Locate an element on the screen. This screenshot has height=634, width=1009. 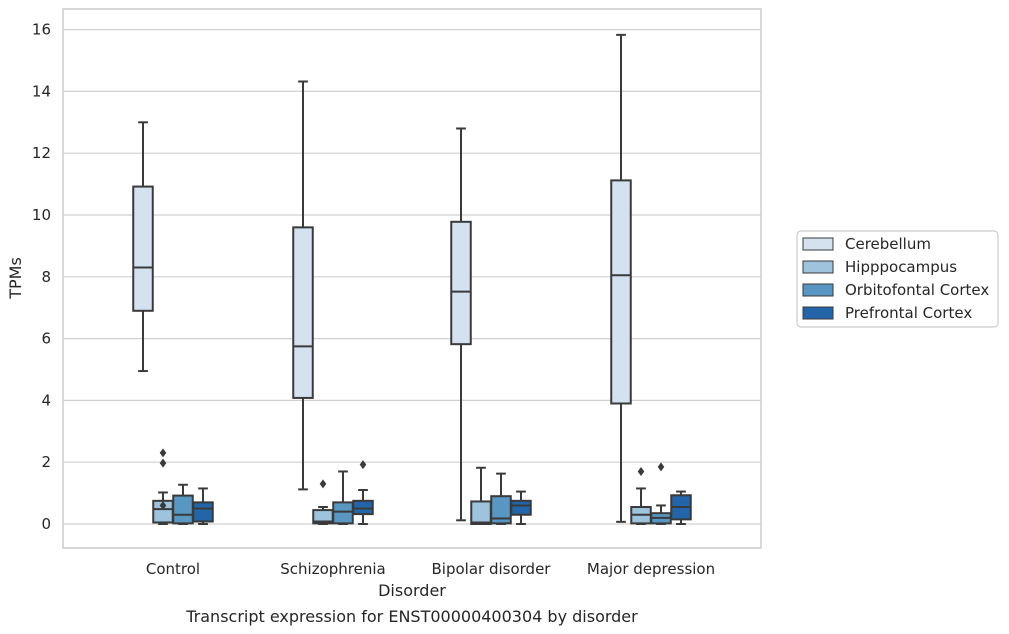
y-tick-label: 0 is located at coordinates (46, 524).